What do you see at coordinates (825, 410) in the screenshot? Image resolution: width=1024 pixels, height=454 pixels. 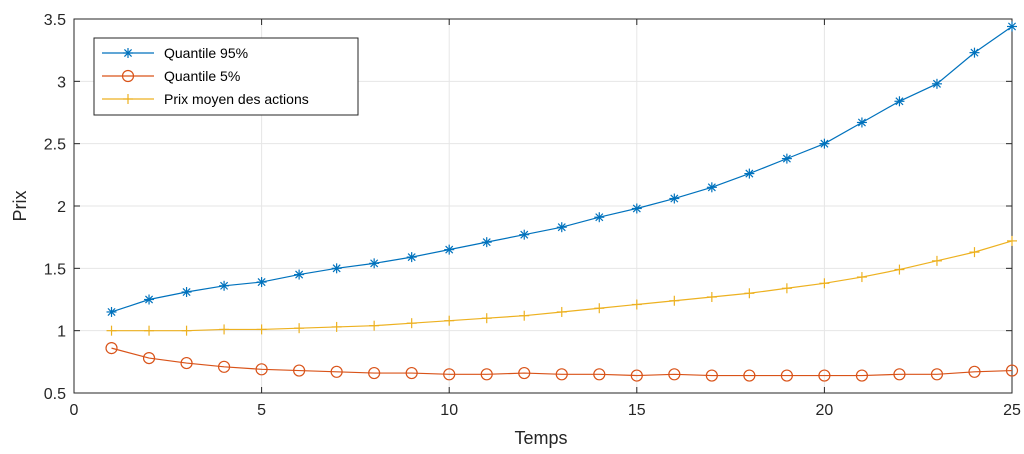 I see `x-tick-label: 20` at bounding box center [825, 410].